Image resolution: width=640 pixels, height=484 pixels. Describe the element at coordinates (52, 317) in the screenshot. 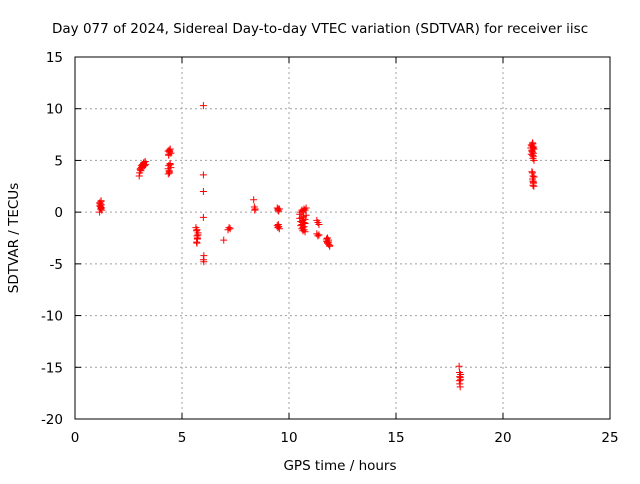

I see `y-tick-label: -10` at that location.